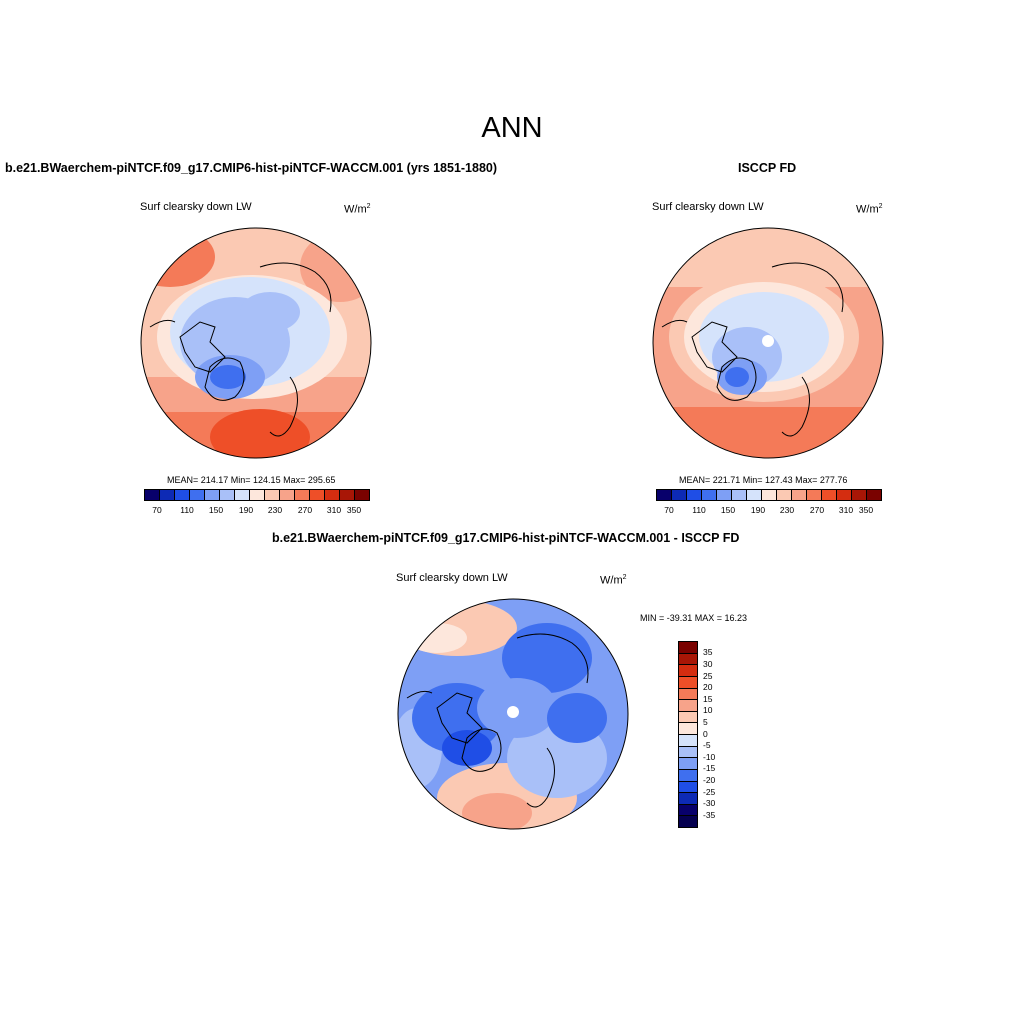  What do you see at coordinates (708, 676) in the screenshot?
I see `tick-label: 25` at bounding box center [708, 676].